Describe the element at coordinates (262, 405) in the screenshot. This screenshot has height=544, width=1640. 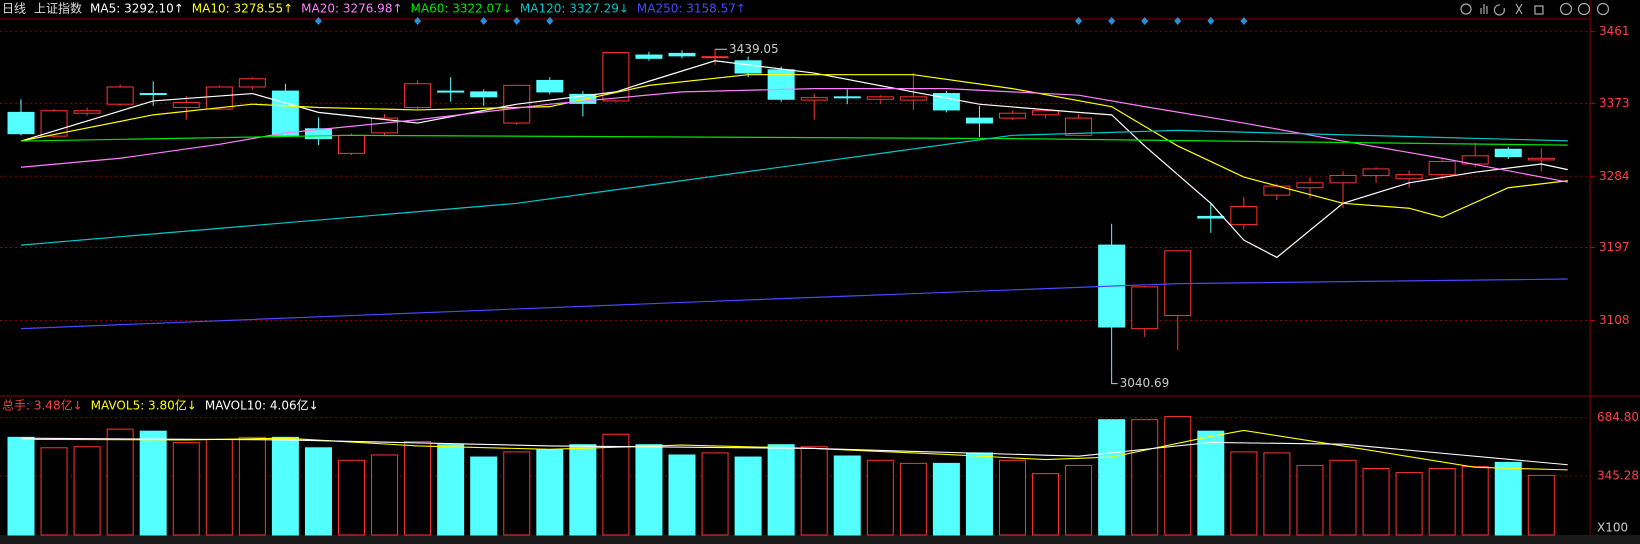
I see `volume-legend: MAVOL10: 4.06亿↓` at that location.